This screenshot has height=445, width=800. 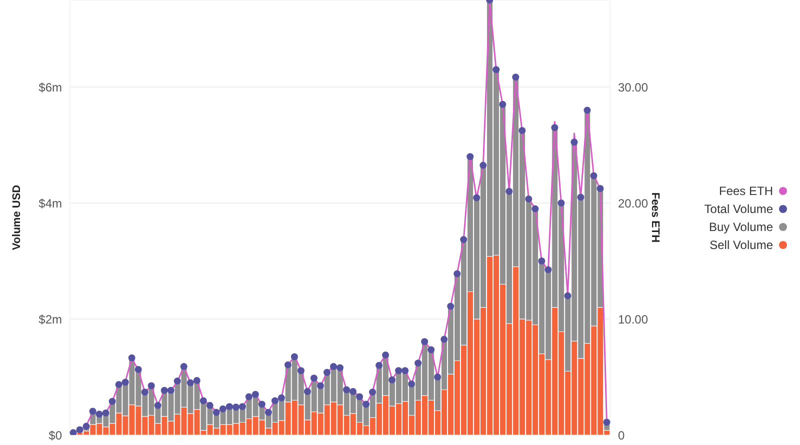 I want to click on y2-tick-label: 20.00, so click(x=633, y=203).